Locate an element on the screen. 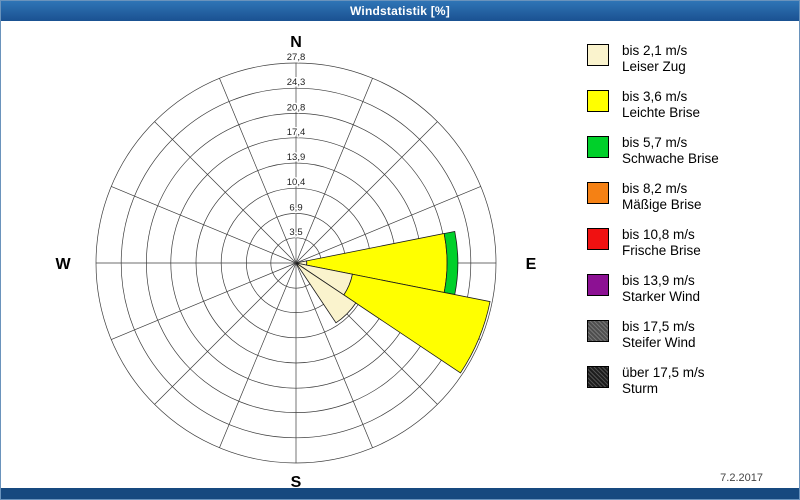 The height and width of the screenshot is (500, 800). window-title: Windstatistik [%] is located at coordinates (400, 11).